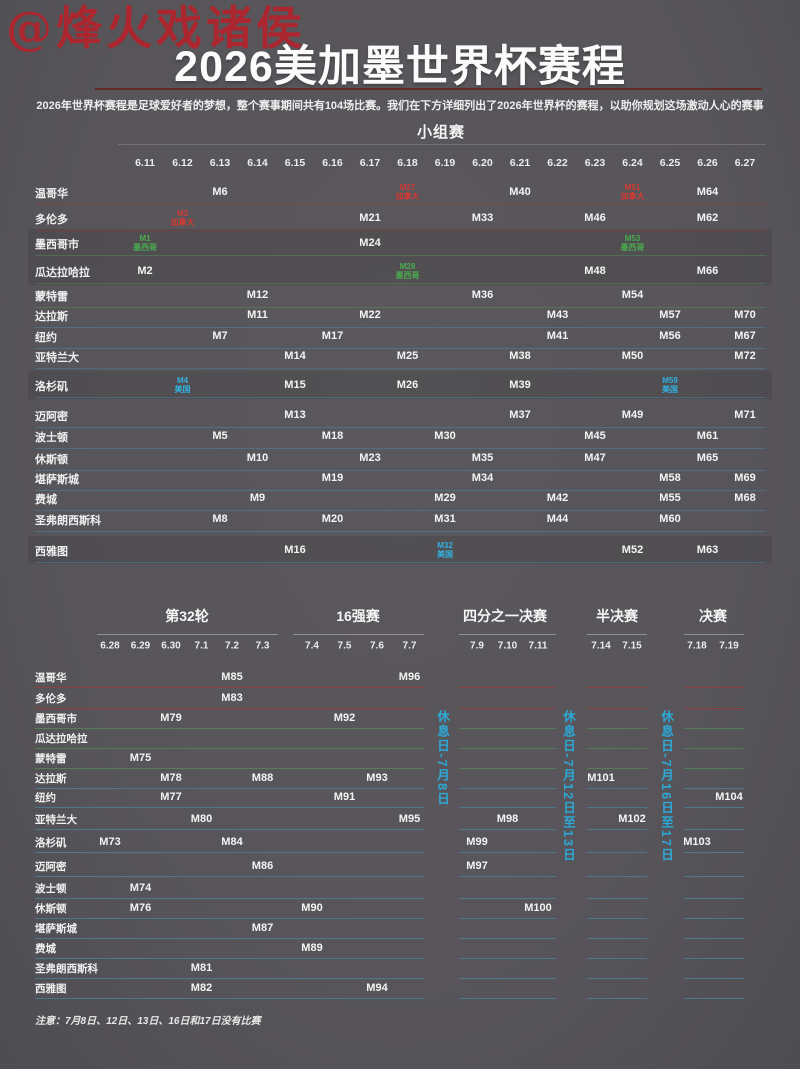 This screenshot has height=1069, width=800. I want to click on host-match-line: M51, so click(632, 187).